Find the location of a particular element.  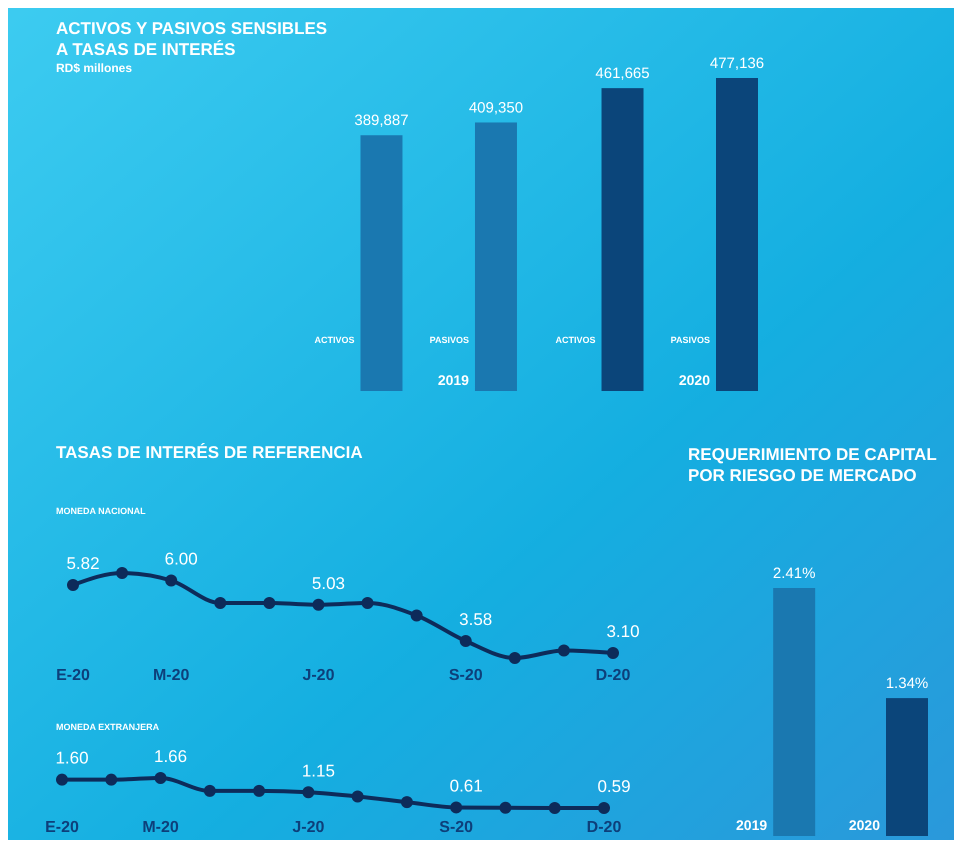

chart-subtitle: MONEDA NACIONAL is located at coordinates (101, 511).